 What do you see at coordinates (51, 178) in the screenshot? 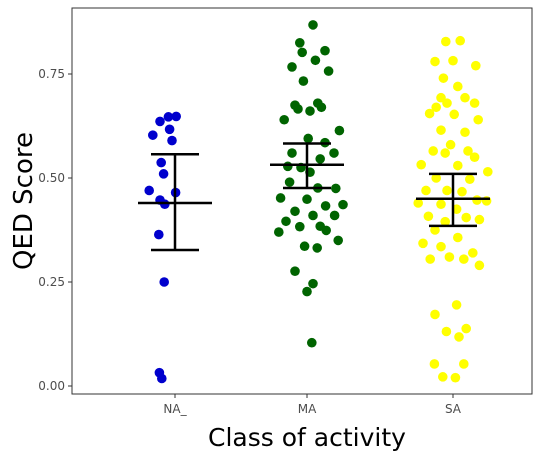
I see `y-tick-label: 0.50` at bounding box center [51, 178].